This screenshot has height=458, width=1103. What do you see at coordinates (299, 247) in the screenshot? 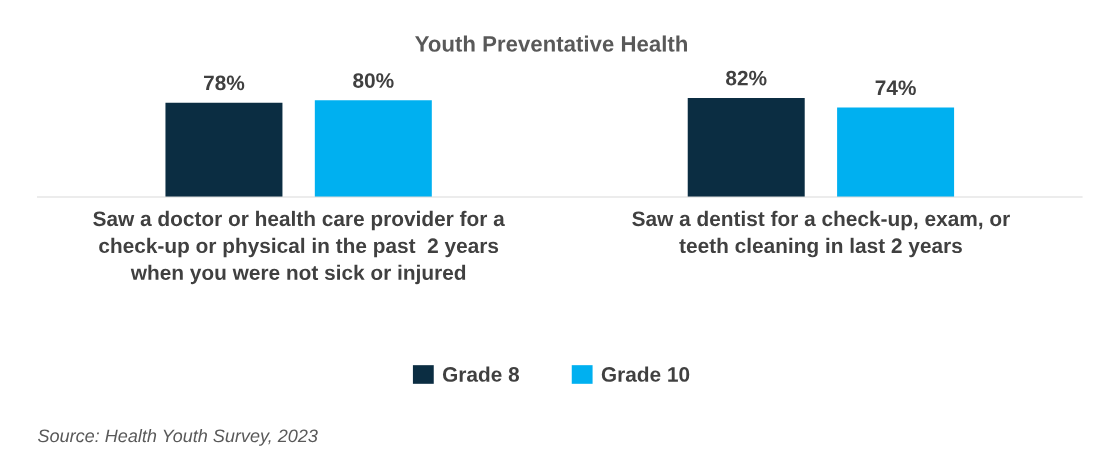
I see `x-tick-label: Saw a doctor or health care provider for a check-up or physical in the past 2 years when you were not sick or injured` at bounding box center [299, 247].